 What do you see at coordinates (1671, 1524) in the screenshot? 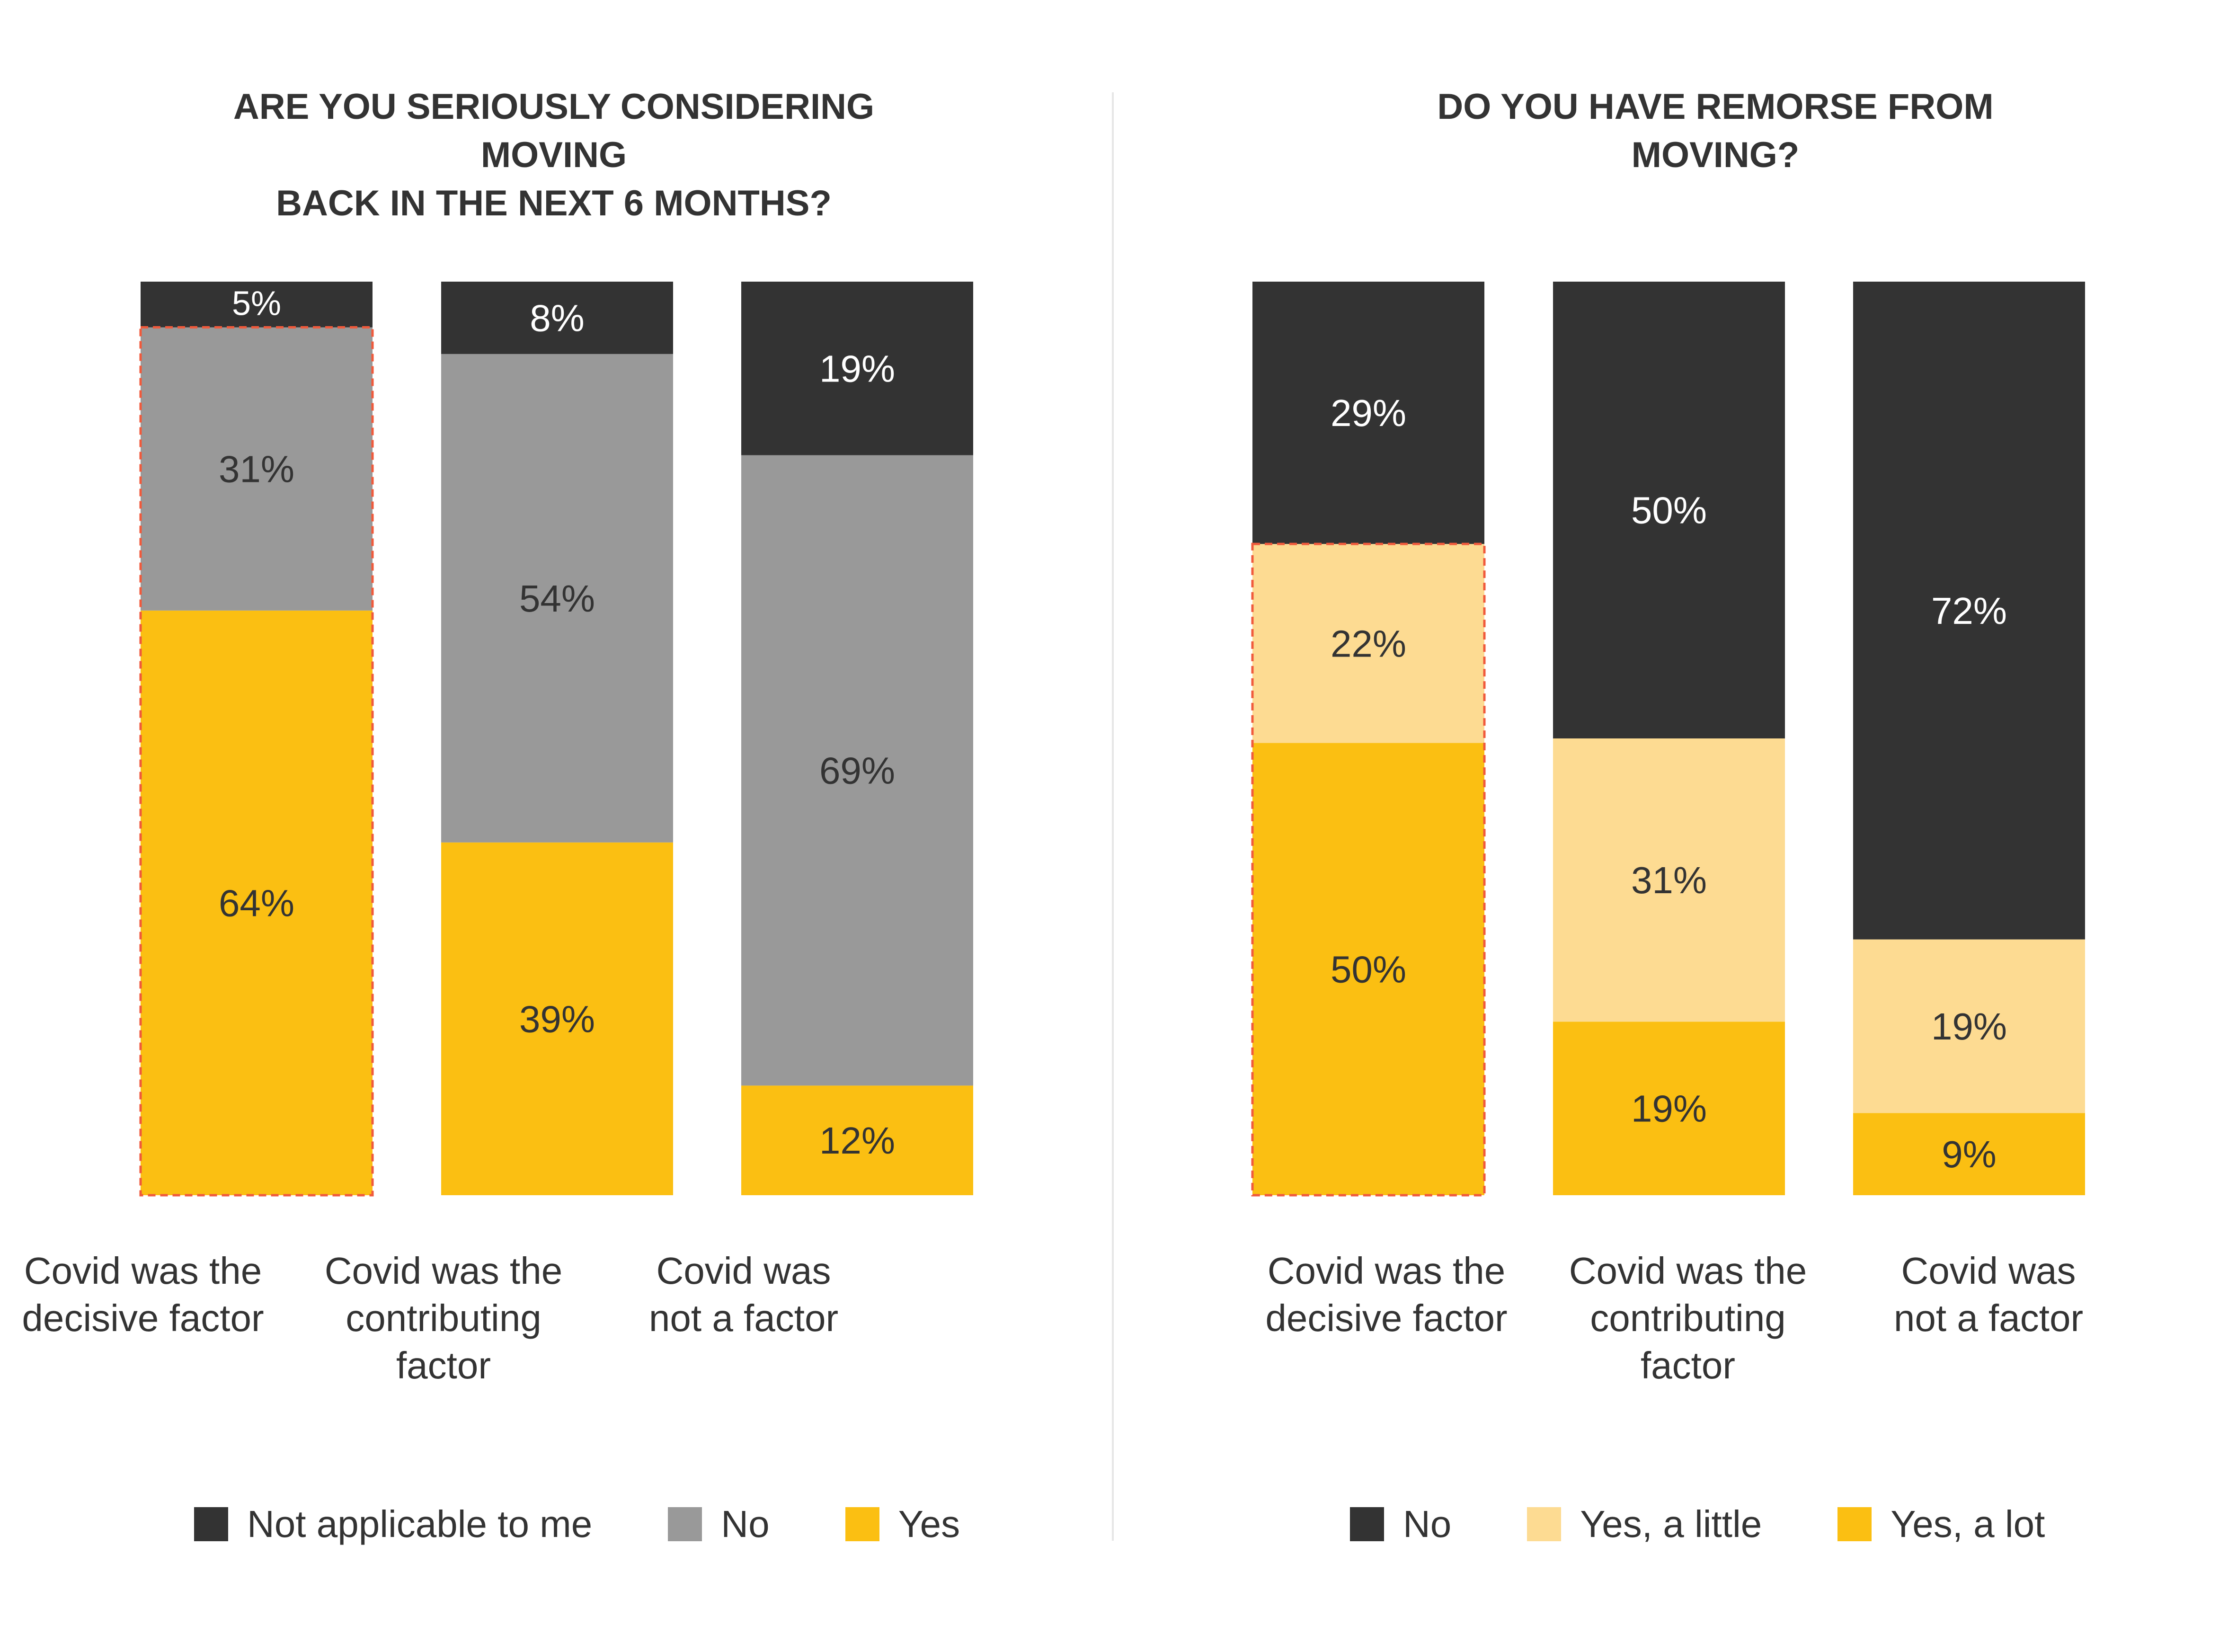
I see `legend-label: Yes, a little` at bounding box center [1671, 1524].